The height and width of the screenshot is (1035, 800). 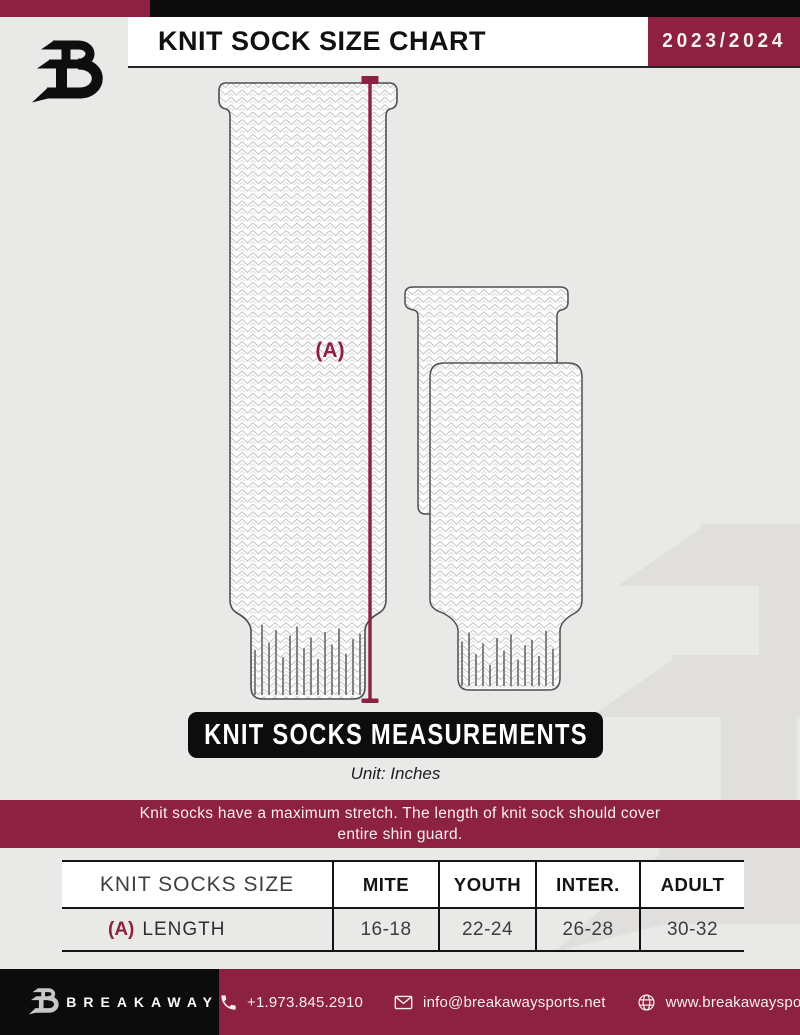 What do you see at coordinates (691, 885) in the screenshot?
I see `col-header-adult: ADULT` at bounding box center [691, 885].